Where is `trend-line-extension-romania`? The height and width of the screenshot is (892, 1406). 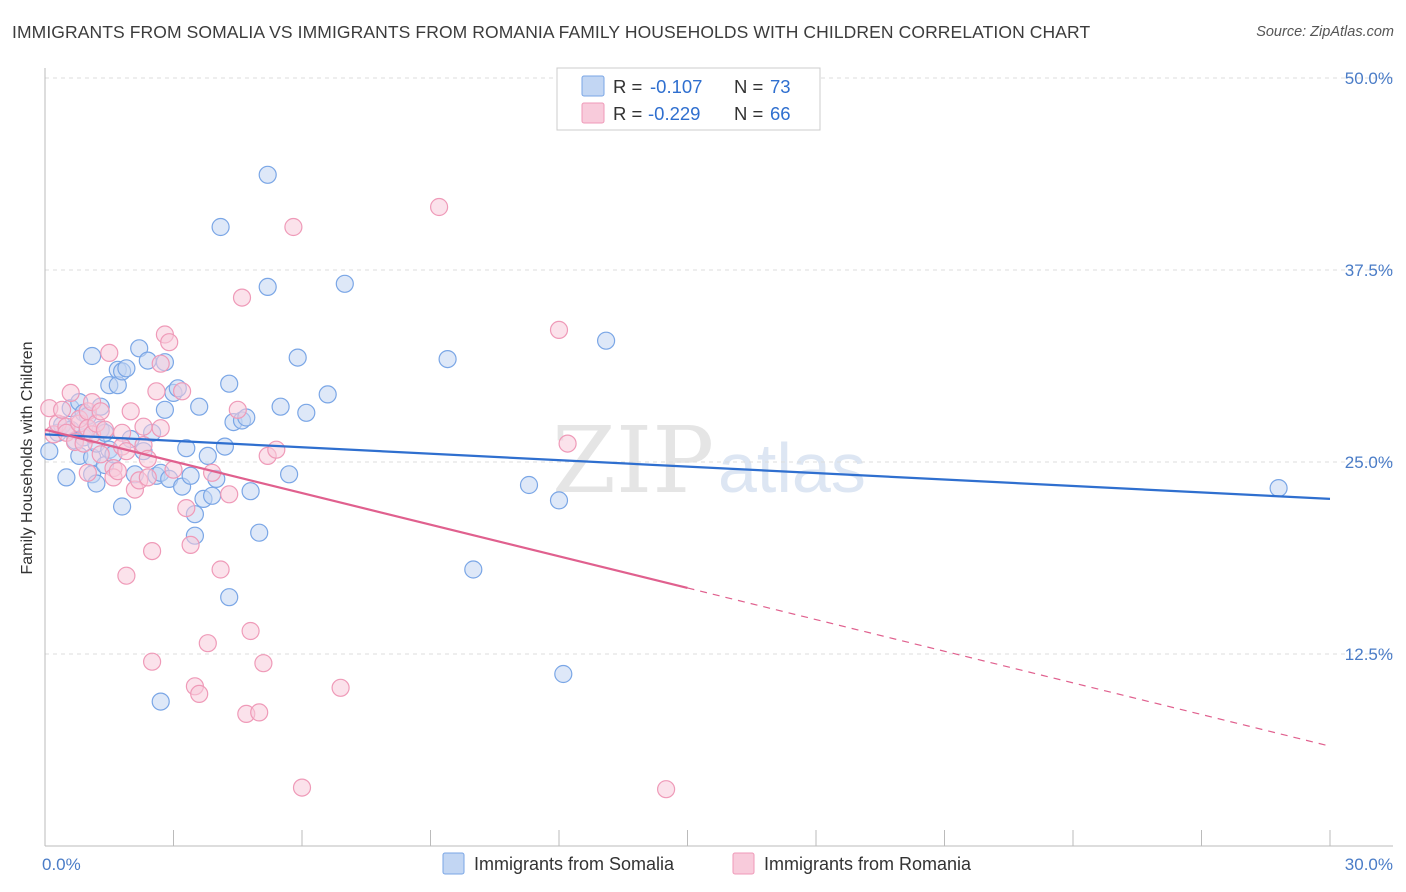
trend-line-extension-romania is located at coordinates (1009, 667).